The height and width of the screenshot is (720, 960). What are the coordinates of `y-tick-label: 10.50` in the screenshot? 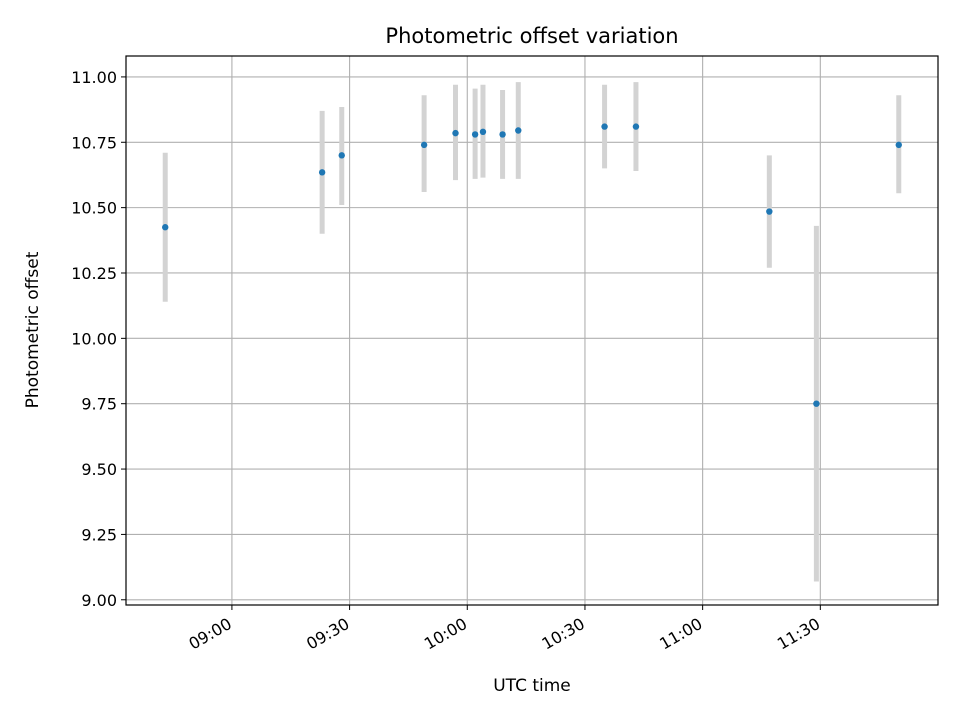 It's located at (94, 208).